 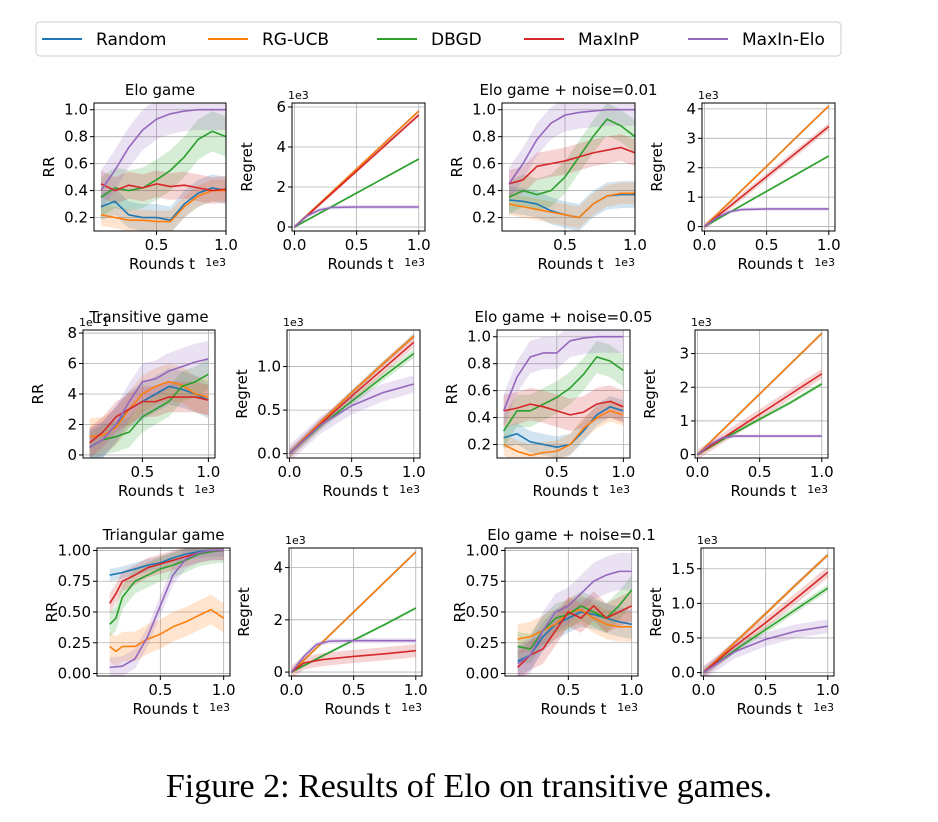 I want to click on band-maxinp, so click(x=351, y=397).